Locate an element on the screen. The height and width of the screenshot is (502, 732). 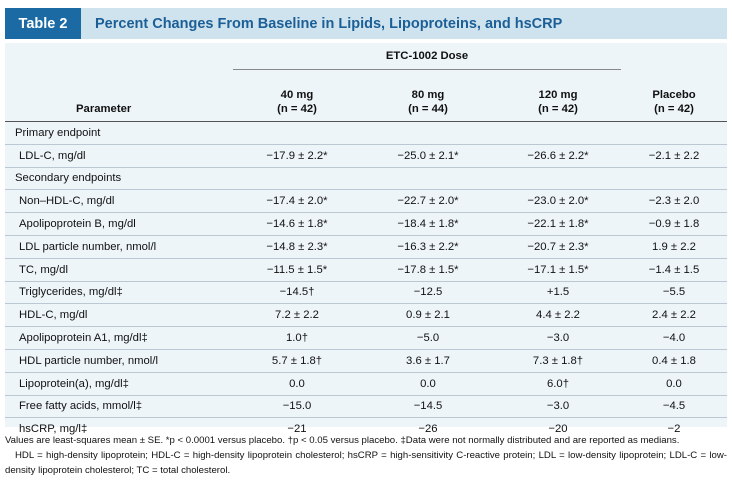
column-header: Placebo (n = 42) is located at coordinates (674, 95).